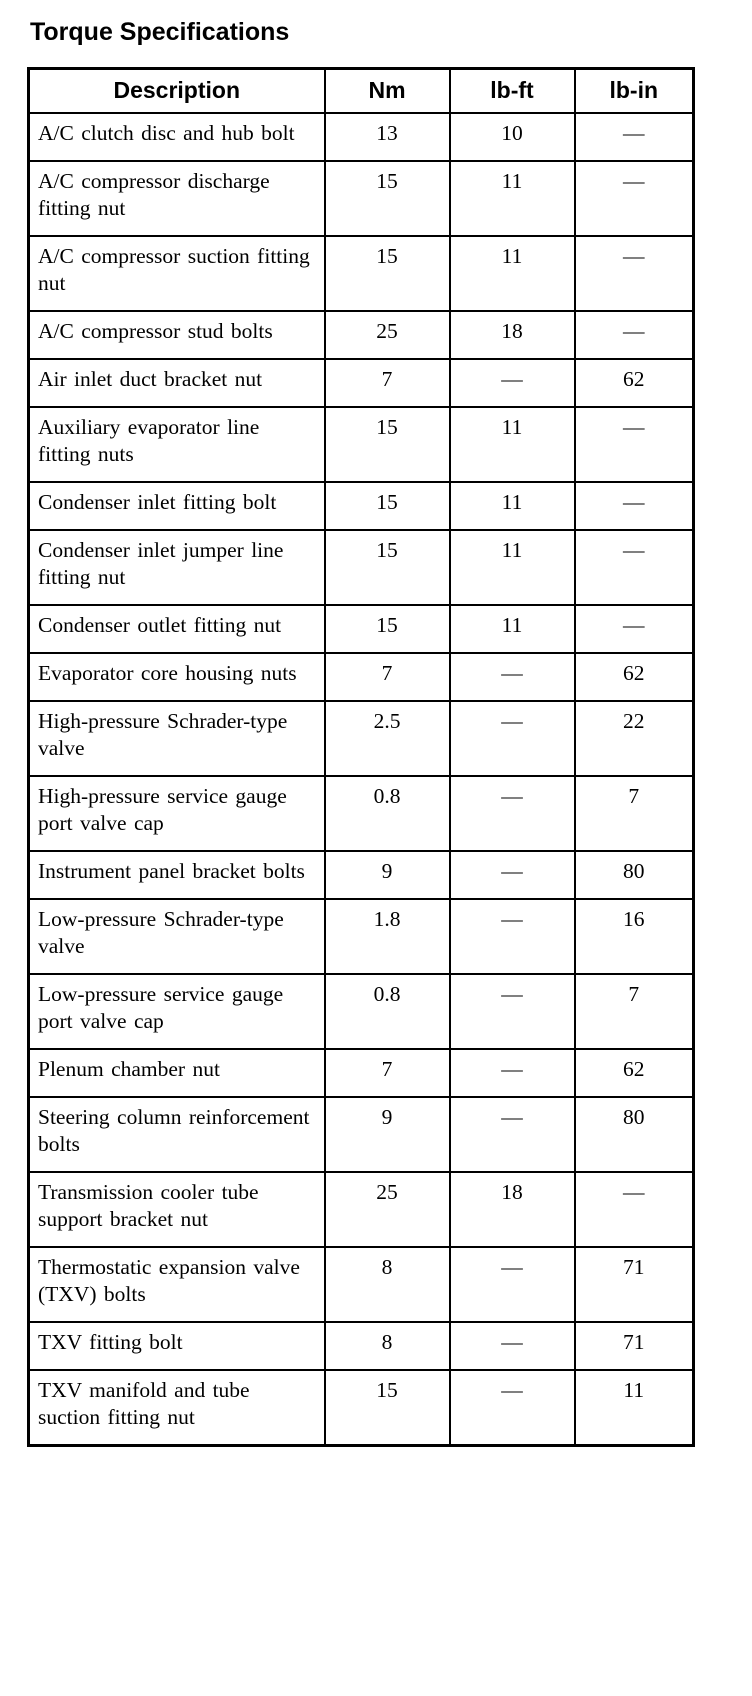  I want to click on lb-in-cell: 16, so click(634, 936).